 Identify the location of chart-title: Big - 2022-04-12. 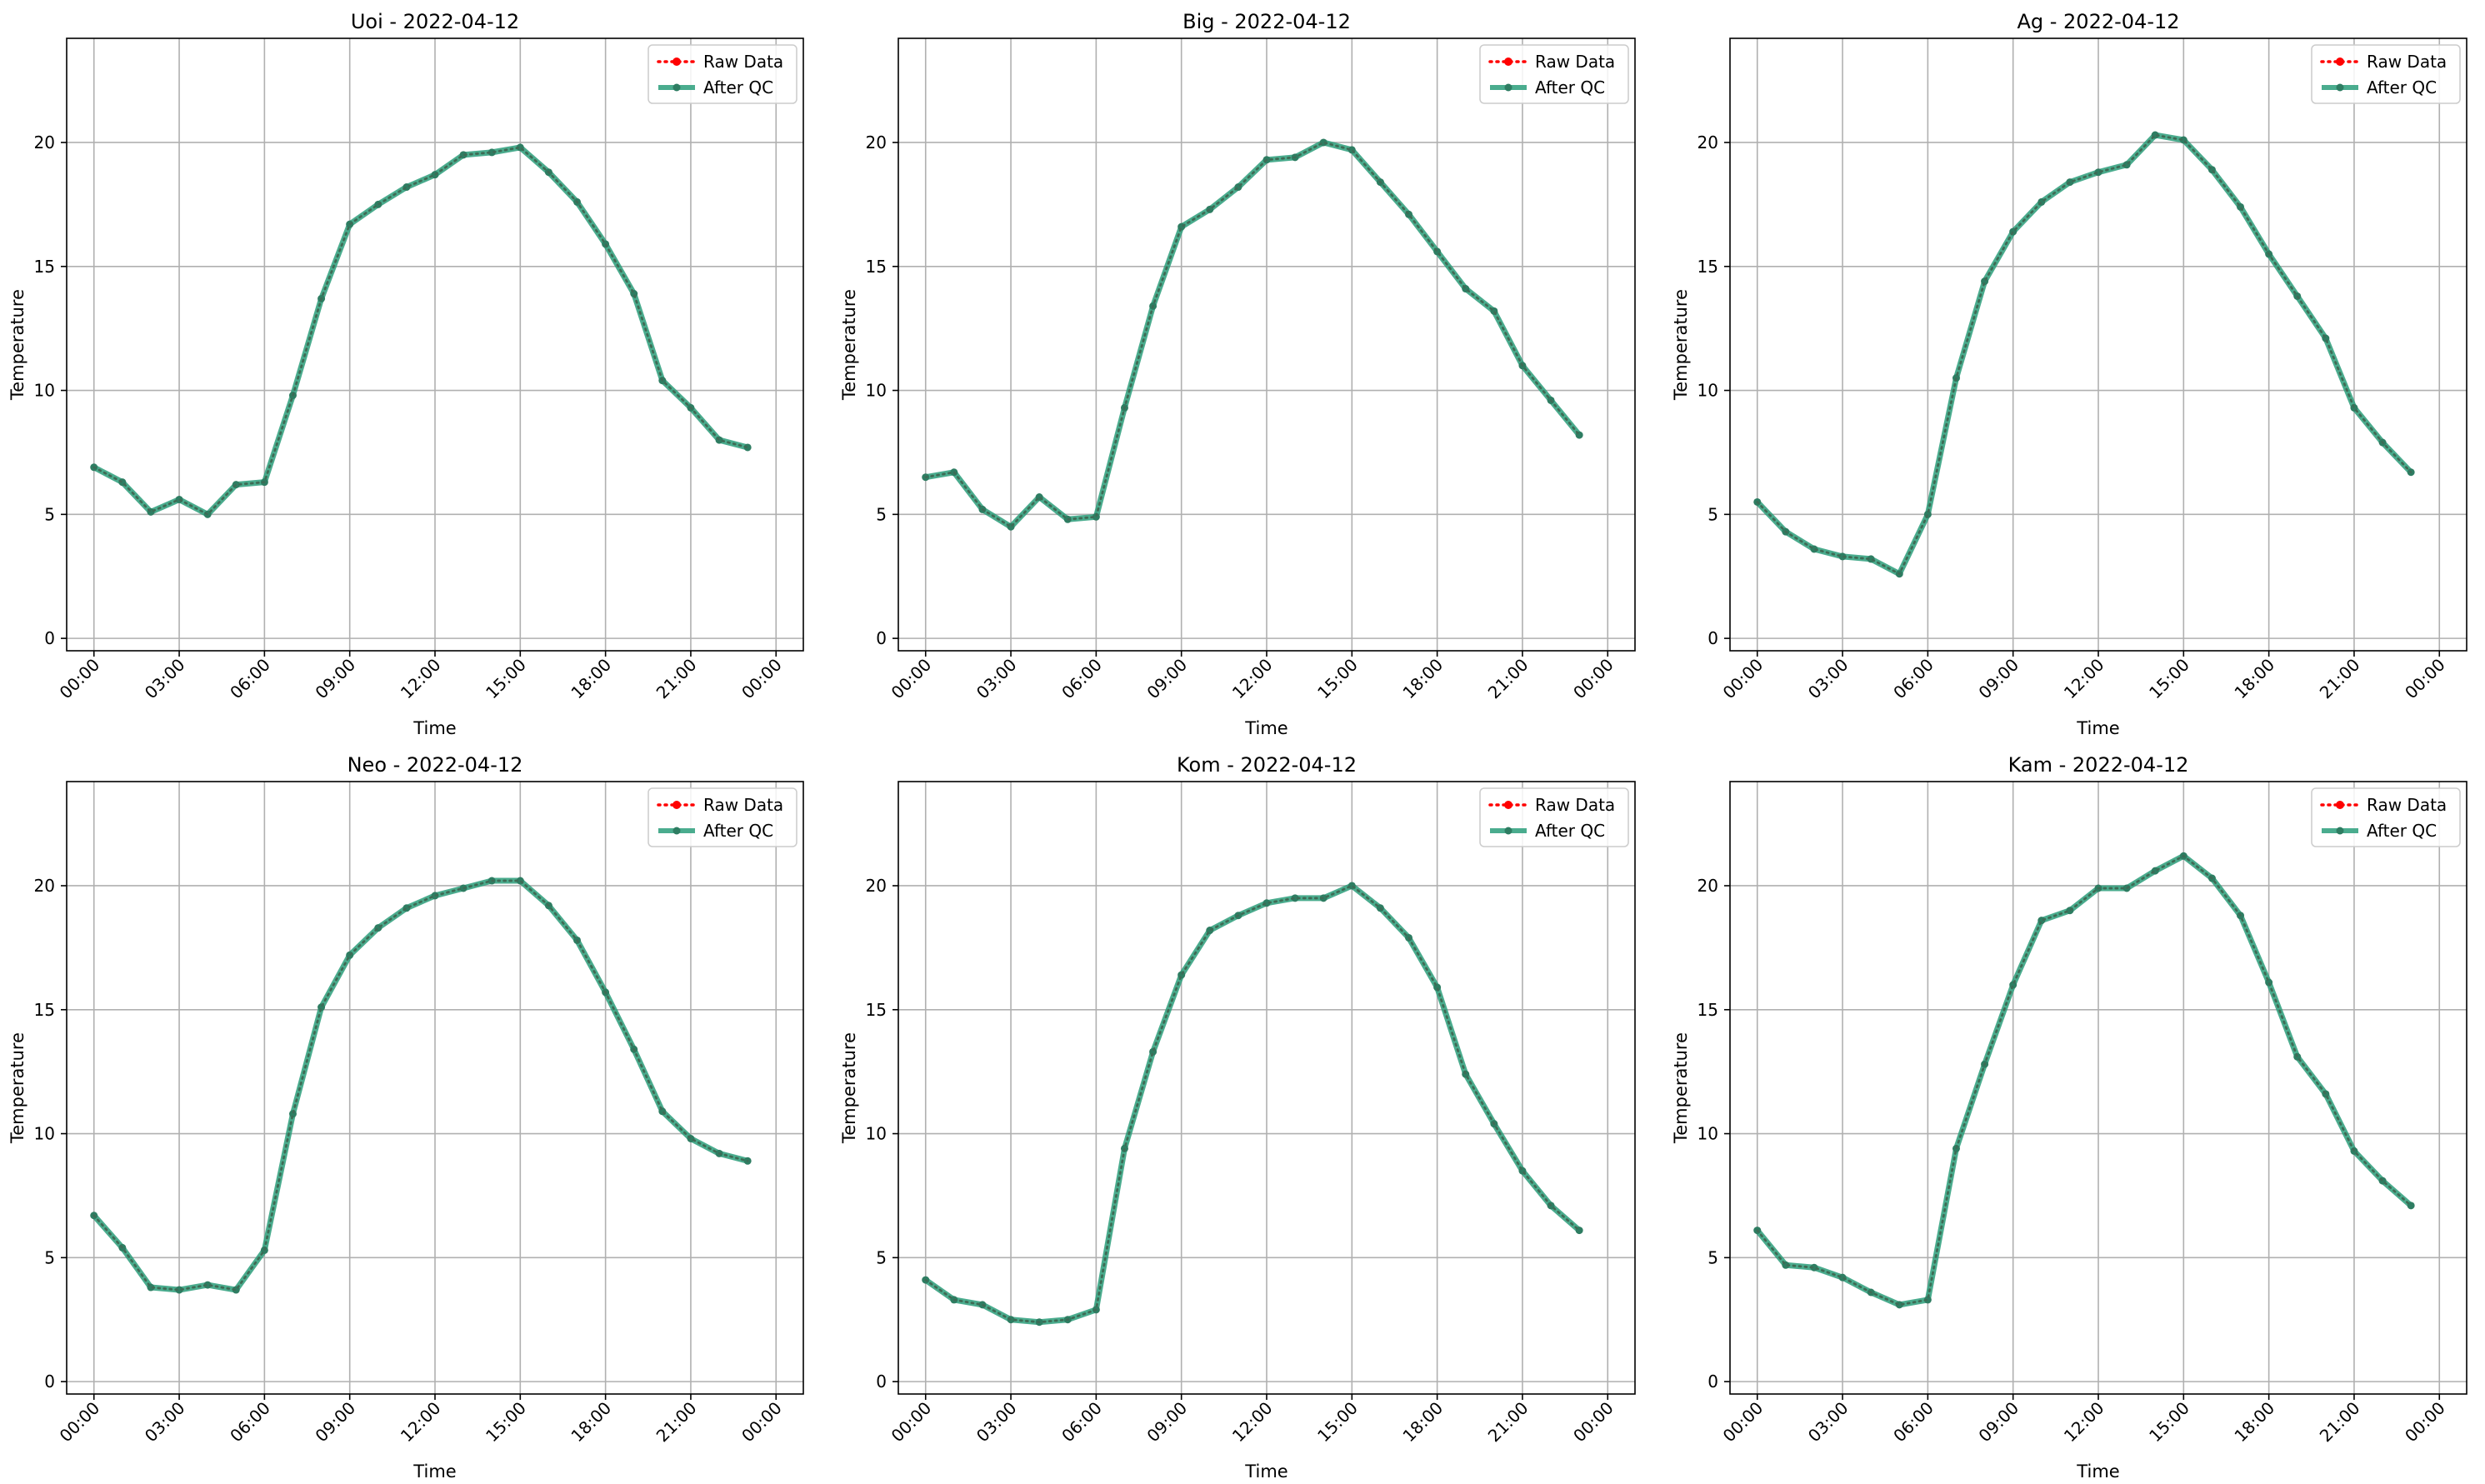
(1266, 21).